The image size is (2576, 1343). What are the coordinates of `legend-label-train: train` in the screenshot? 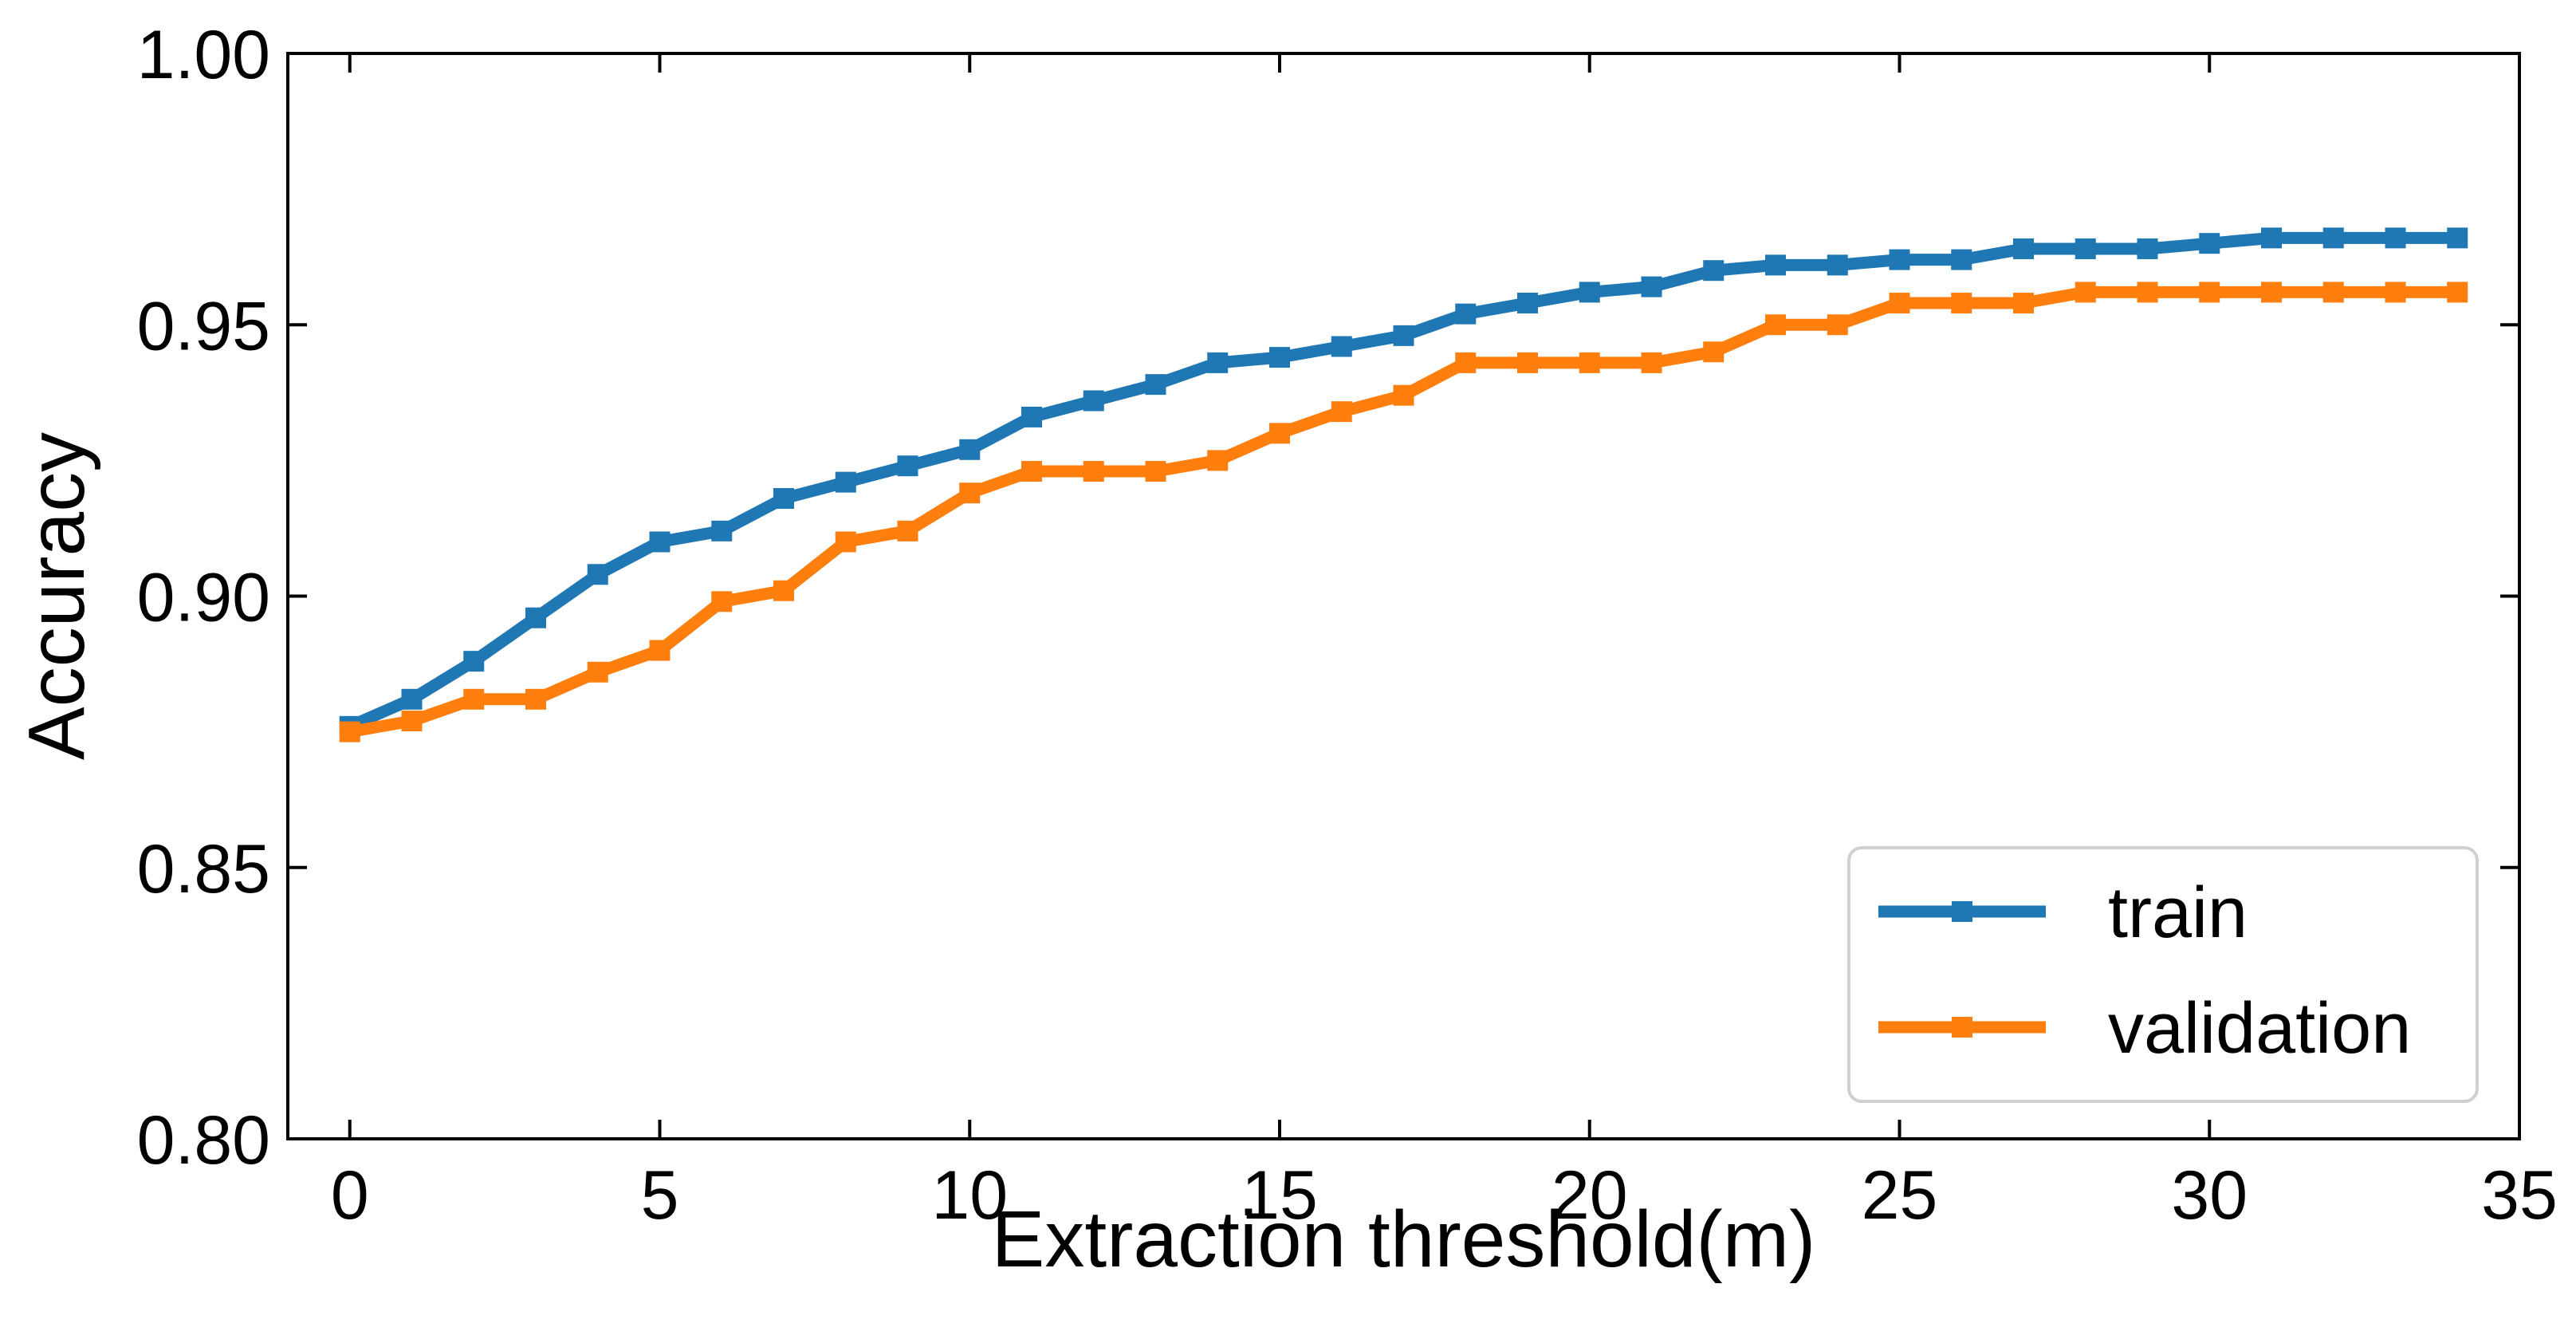 It's located at (2178, 913).